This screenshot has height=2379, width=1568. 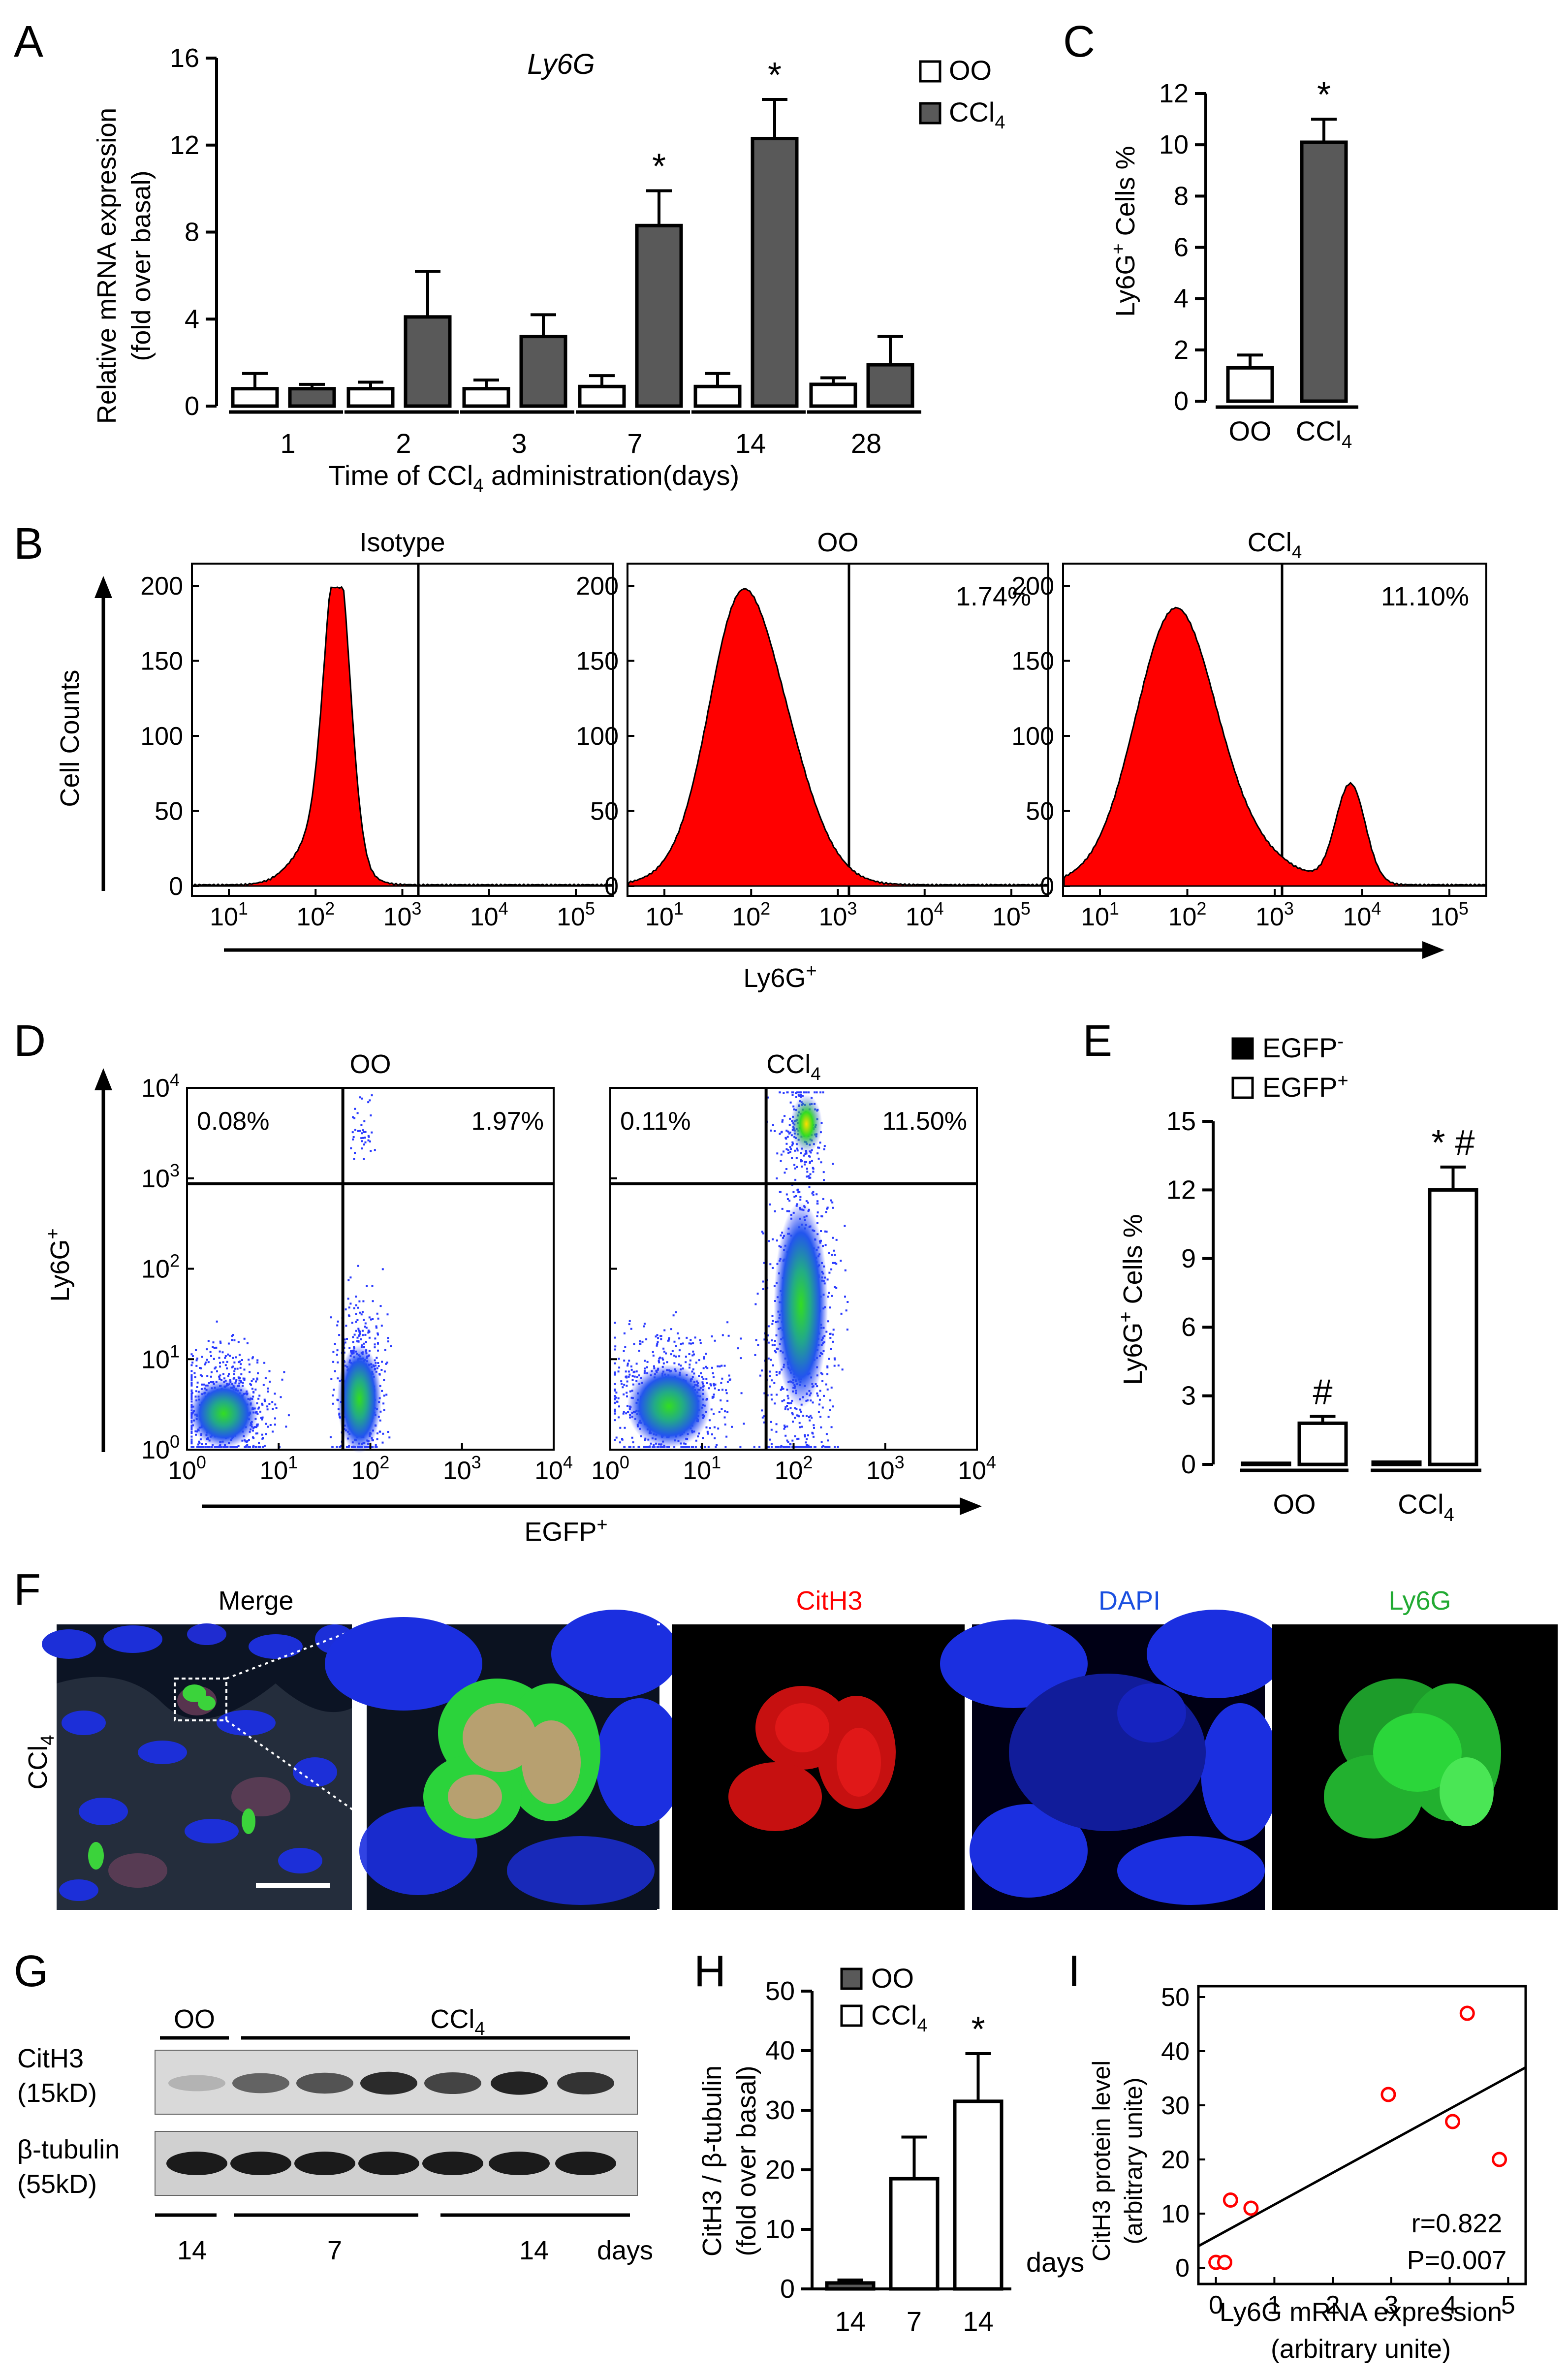 What do you see at coordinates (233, 1121) in the screenshot?
I see `quadrant-upper-left-percent: 0.08%` at bounding box center [233, 1121].